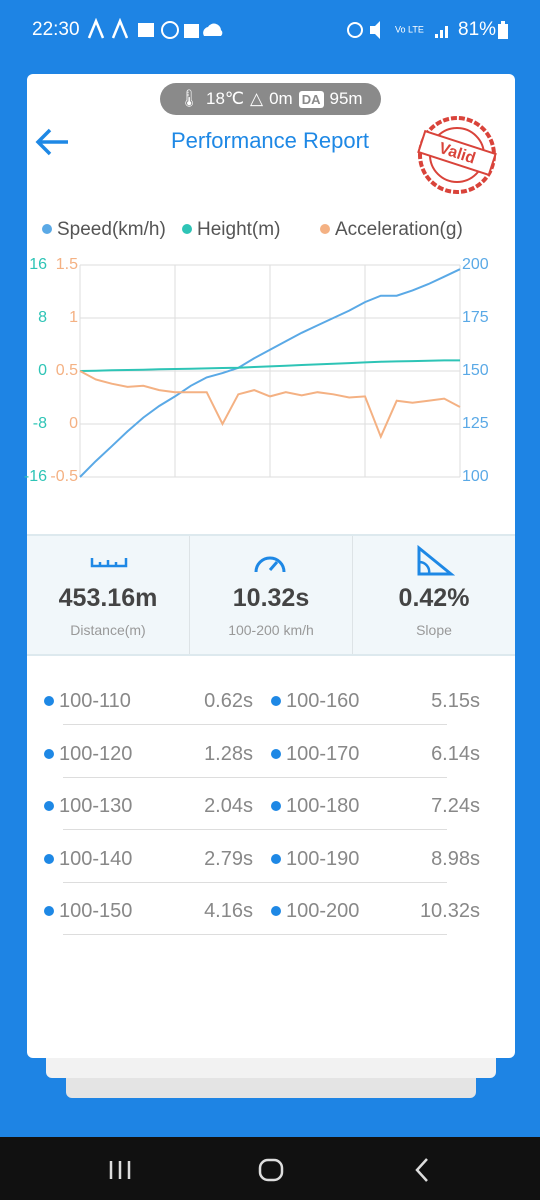 The image size is (540, 1200). I want to click on svg-text: Vo LTE, so click(409, 29).